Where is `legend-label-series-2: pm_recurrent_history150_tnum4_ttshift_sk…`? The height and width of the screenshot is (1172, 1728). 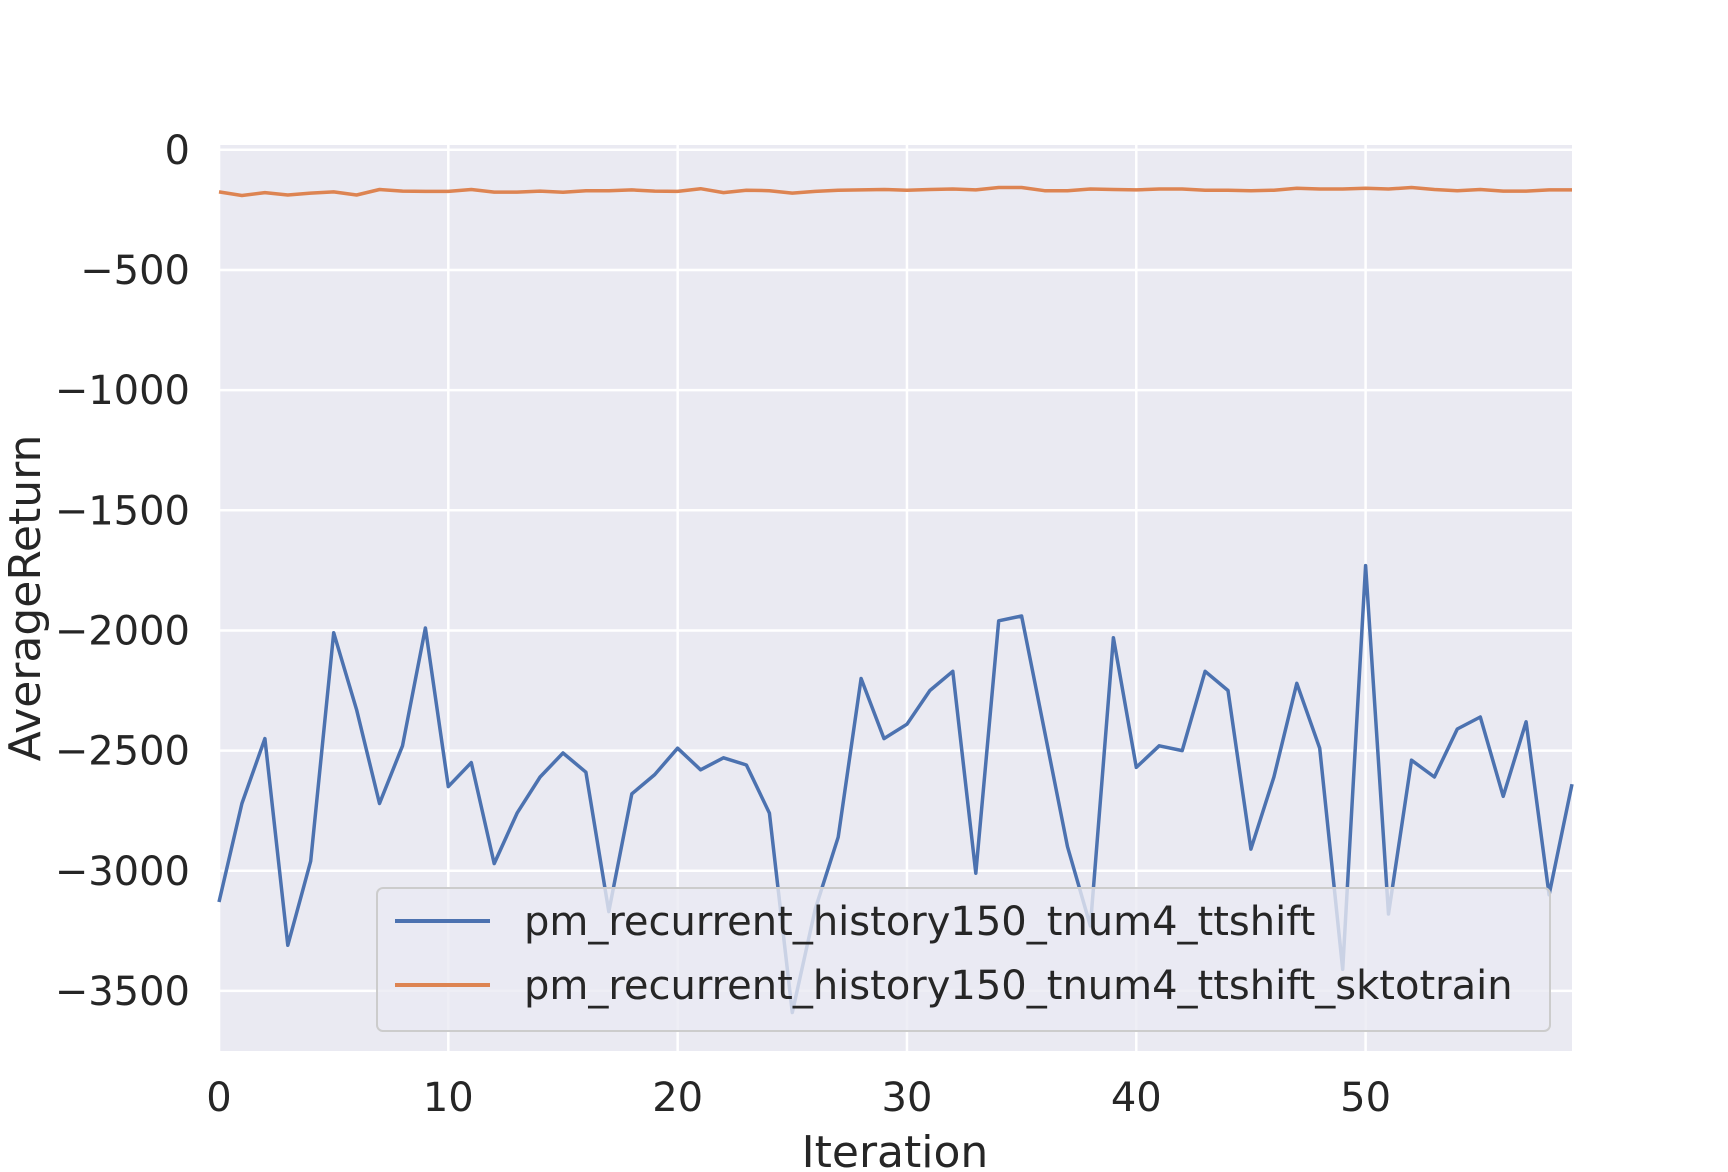 legend-label-series-2: pm_recurrent_history150_tnum4_ttshift_sk… is located at coordinates (1018, 986).